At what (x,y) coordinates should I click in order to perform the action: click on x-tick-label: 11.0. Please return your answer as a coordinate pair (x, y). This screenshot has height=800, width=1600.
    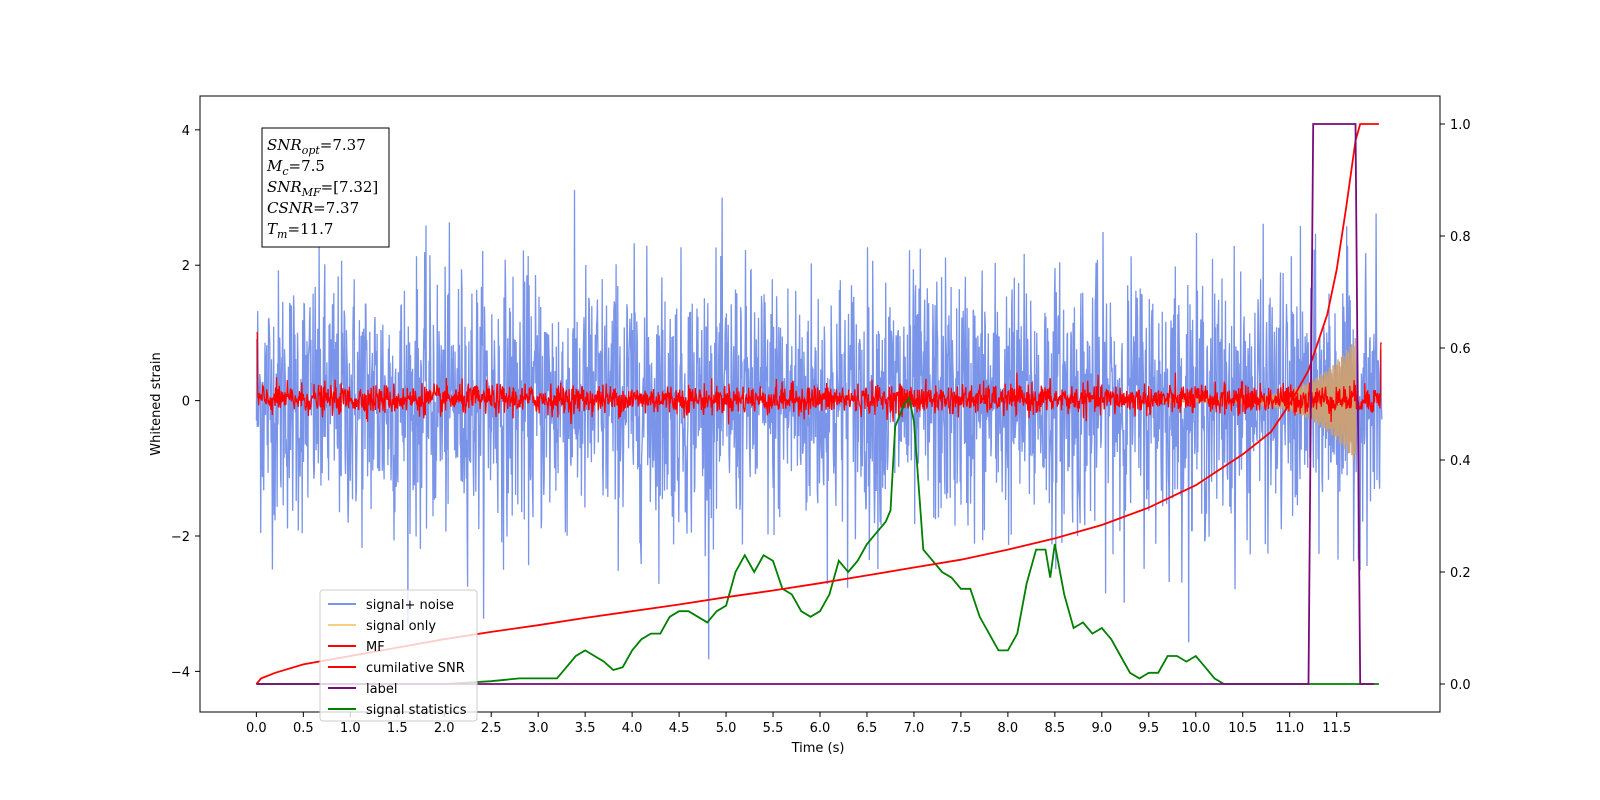
    Looking at the image, I should click on (1289, 728).